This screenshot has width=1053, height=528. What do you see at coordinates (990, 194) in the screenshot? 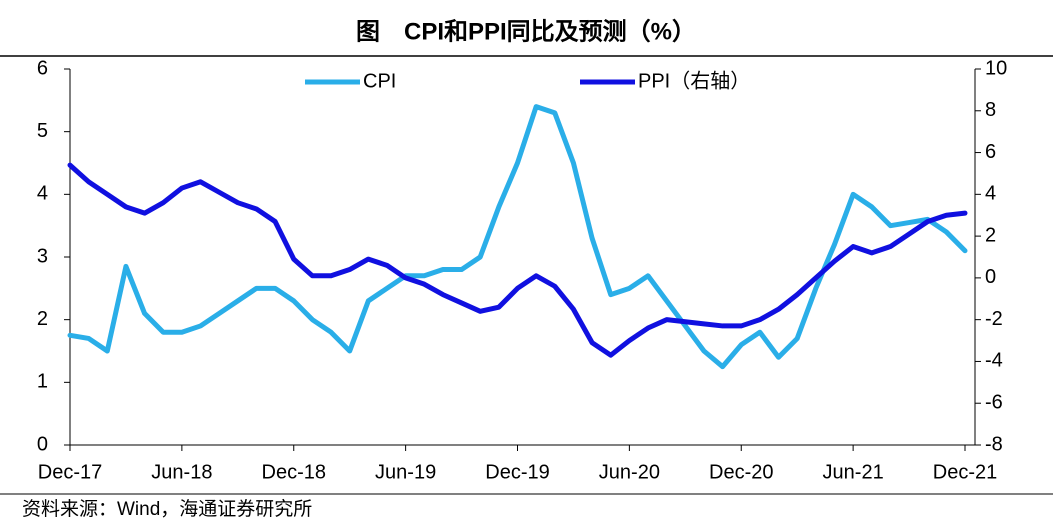
I see `y2-tick-label: 4` at bounding box center [990, 194].